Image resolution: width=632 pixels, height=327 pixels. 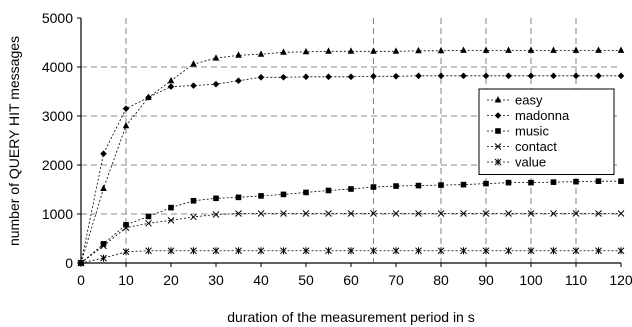 I want to click on x-tick-label: 110, so click(x=576, y=280).